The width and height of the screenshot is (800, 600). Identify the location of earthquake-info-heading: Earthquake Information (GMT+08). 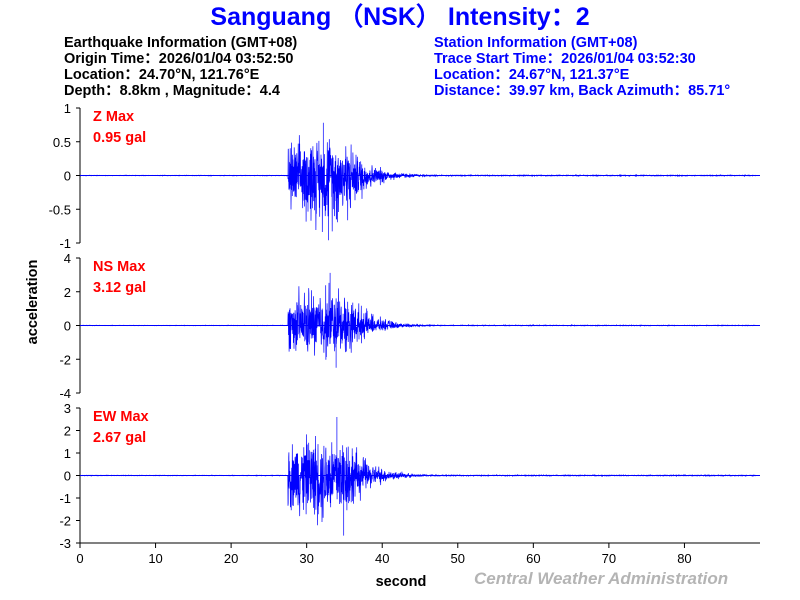
(181, 43).